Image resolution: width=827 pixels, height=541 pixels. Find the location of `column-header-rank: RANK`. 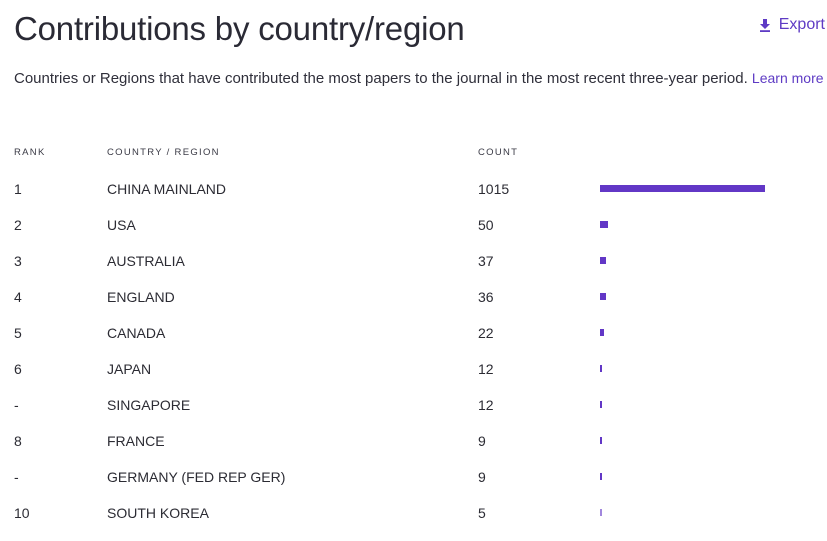

column-header-rank: RANK is located at coordinates (30, 152).